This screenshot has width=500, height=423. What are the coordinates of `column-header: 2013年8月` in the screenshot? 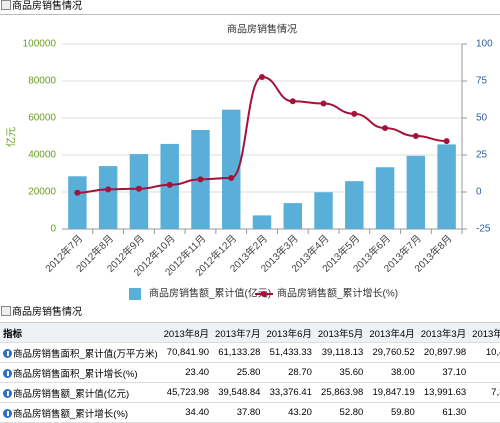 It's located at (186, 332).